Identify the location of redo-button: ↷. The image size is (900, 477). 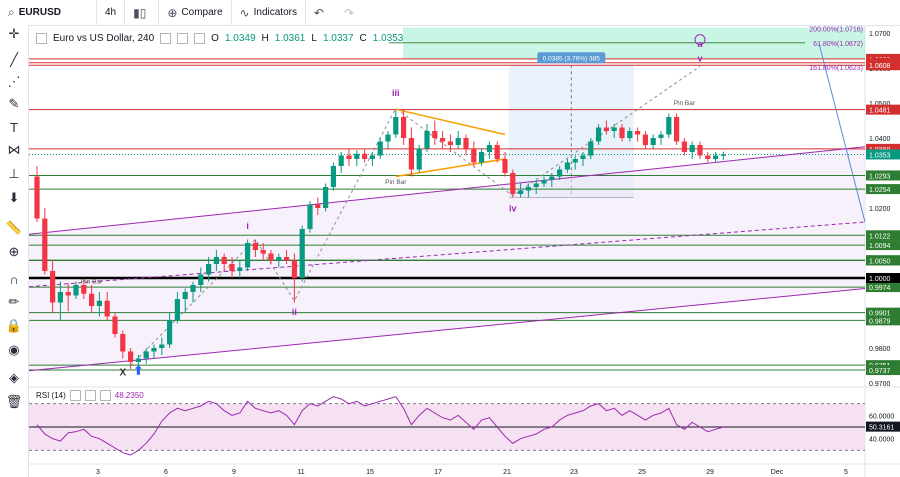
(351, 12).